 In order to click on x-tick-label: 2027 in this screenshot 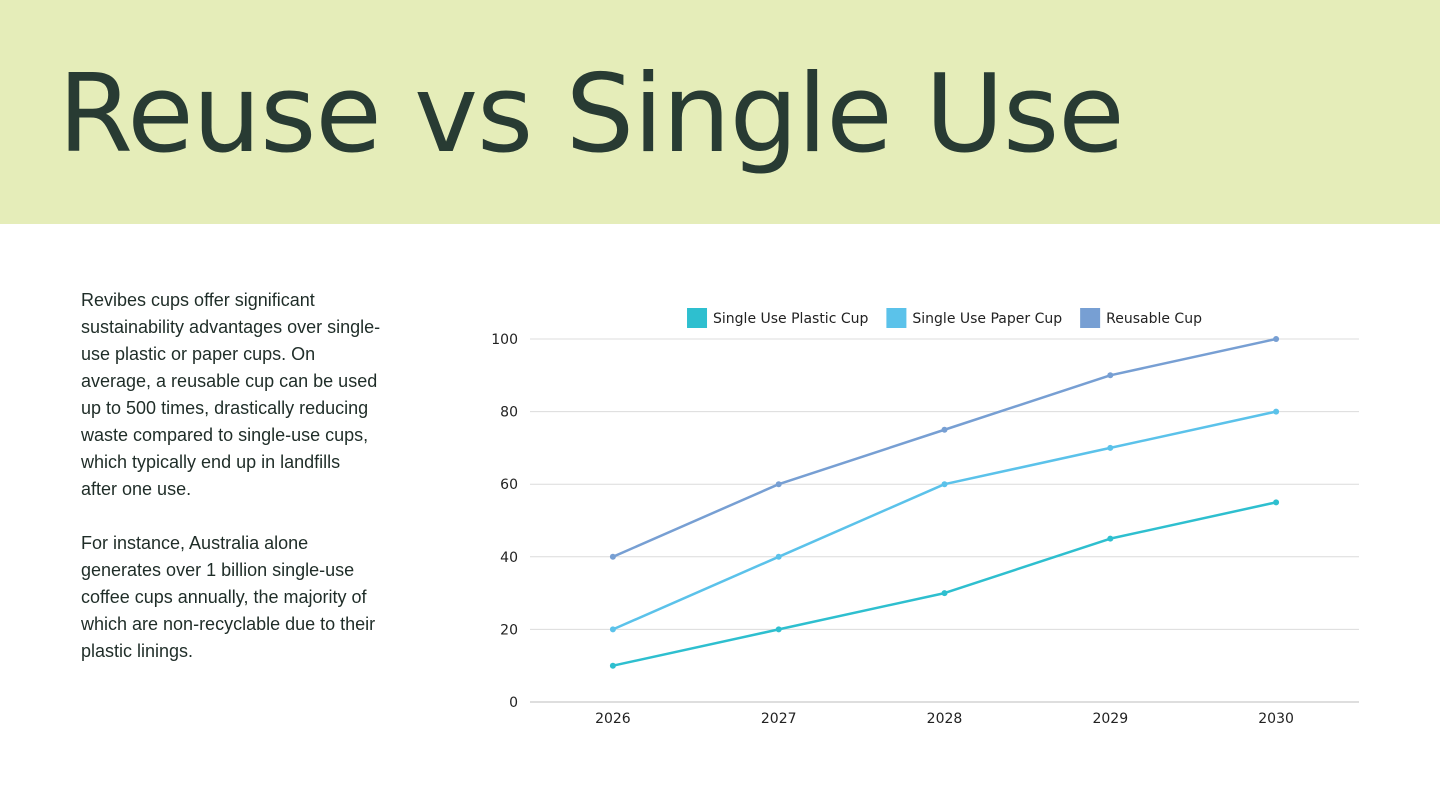, I will do `click(779, 719)`.